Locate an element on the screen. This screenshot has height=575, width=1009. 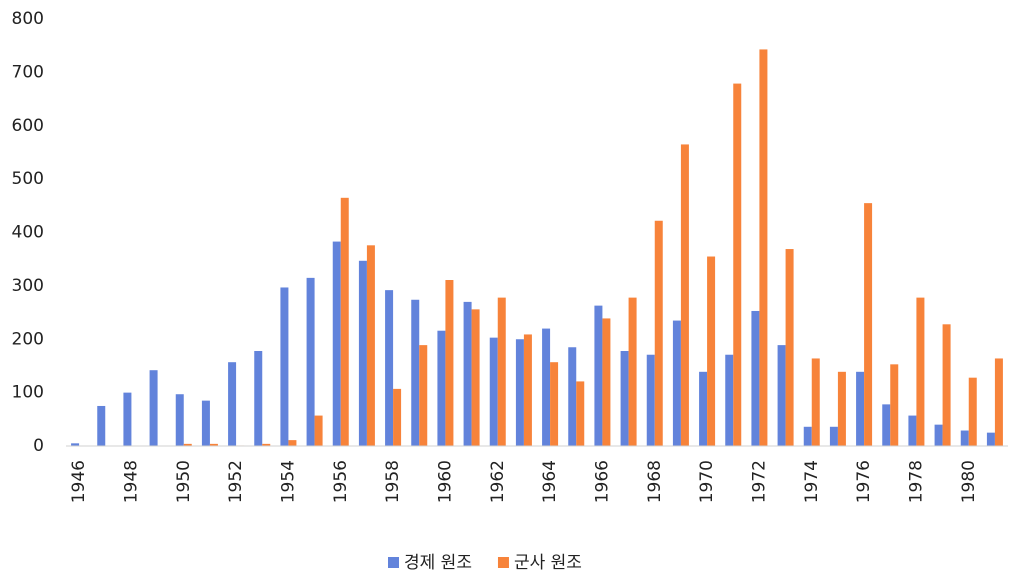
x-tick-label: 1966 is located at coordinates (602, 481).